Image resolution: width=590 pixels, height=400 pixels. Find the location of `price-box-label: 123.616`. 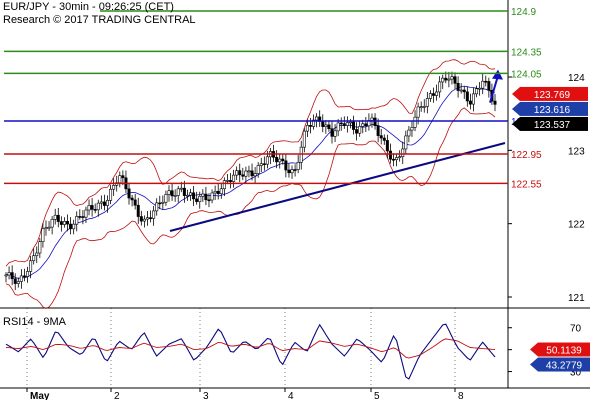

price-box-label: 123.616 is located at coordinates (552, 110).